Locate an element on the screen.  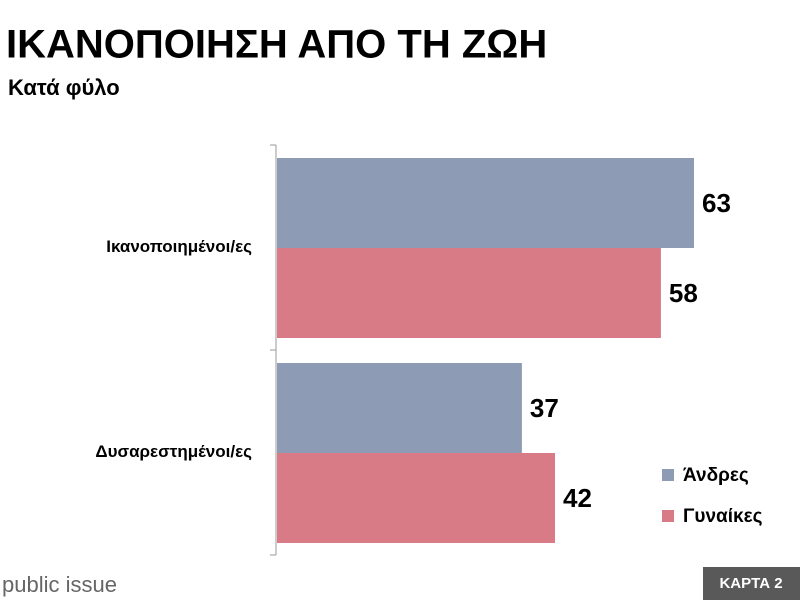
chart-subtitle: Κατά φύλο is located at coordinates (64, 87).